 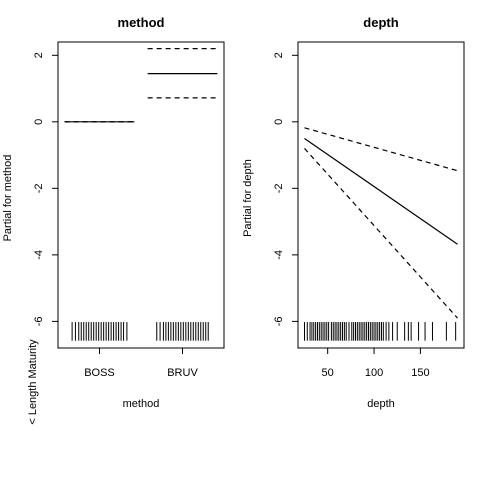 I want to click on y-axis-label: Partial for method, so click(x=8, y=198).